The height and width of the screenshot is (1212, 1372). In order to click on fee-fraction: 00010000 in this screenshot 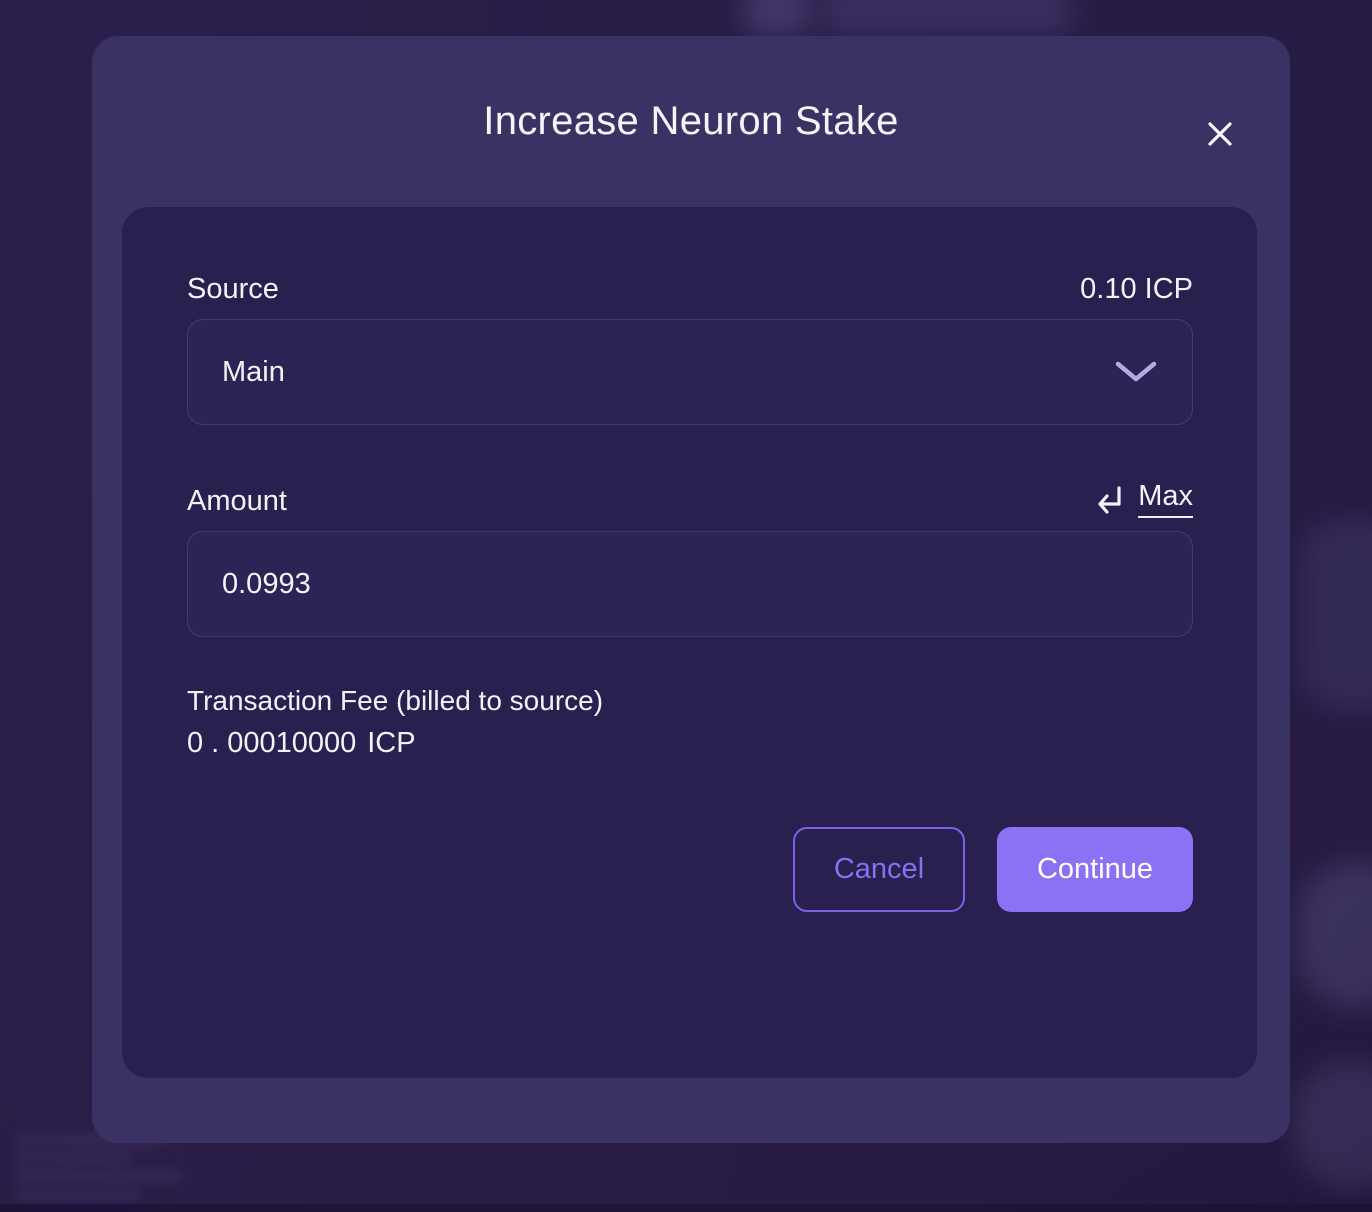, I will do `click(292, 743)`.